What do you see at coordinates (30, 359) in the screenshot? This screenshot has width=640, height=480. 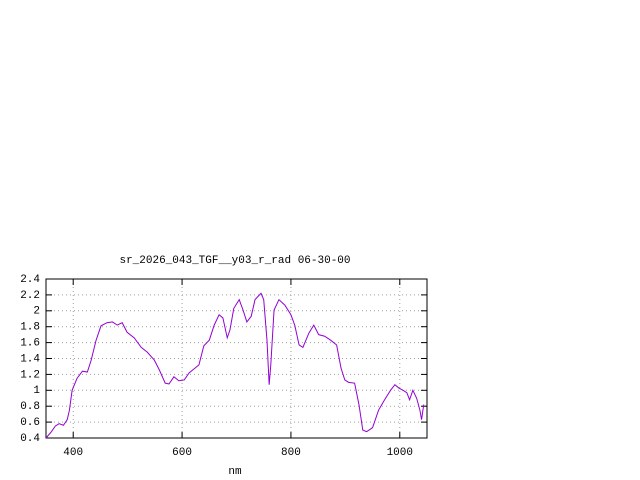 I see `y-tick-label: 1.4` at bounding box center [30, 359].